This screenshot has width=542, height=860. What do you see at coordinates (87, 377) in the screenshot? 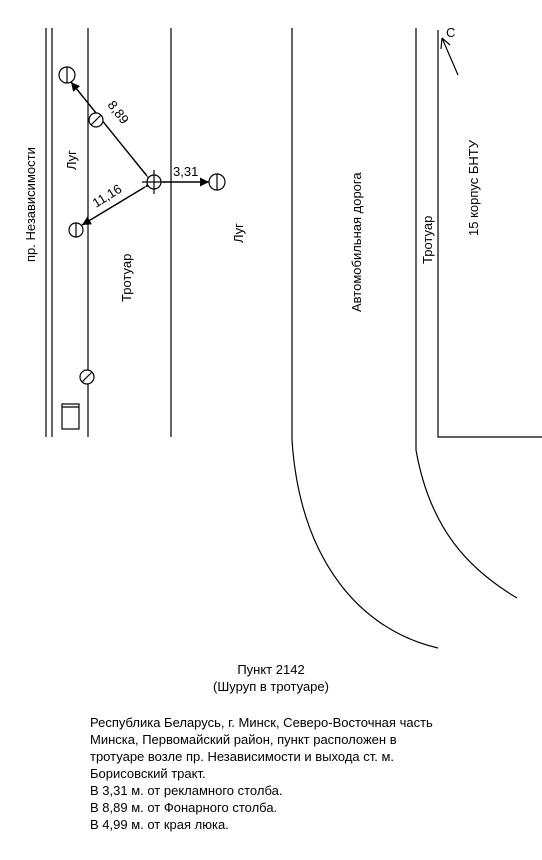
I see `post-icon` at bounding box center [87, 377].